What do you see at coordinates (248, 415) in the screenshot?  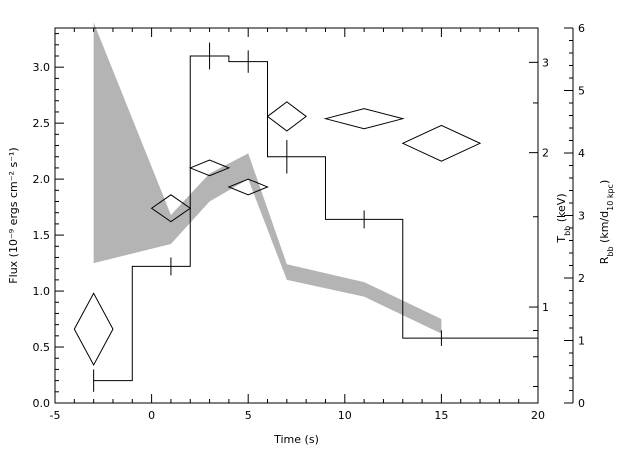 I see `x-tick-label-2: 5` at bounding box center [248, 415].